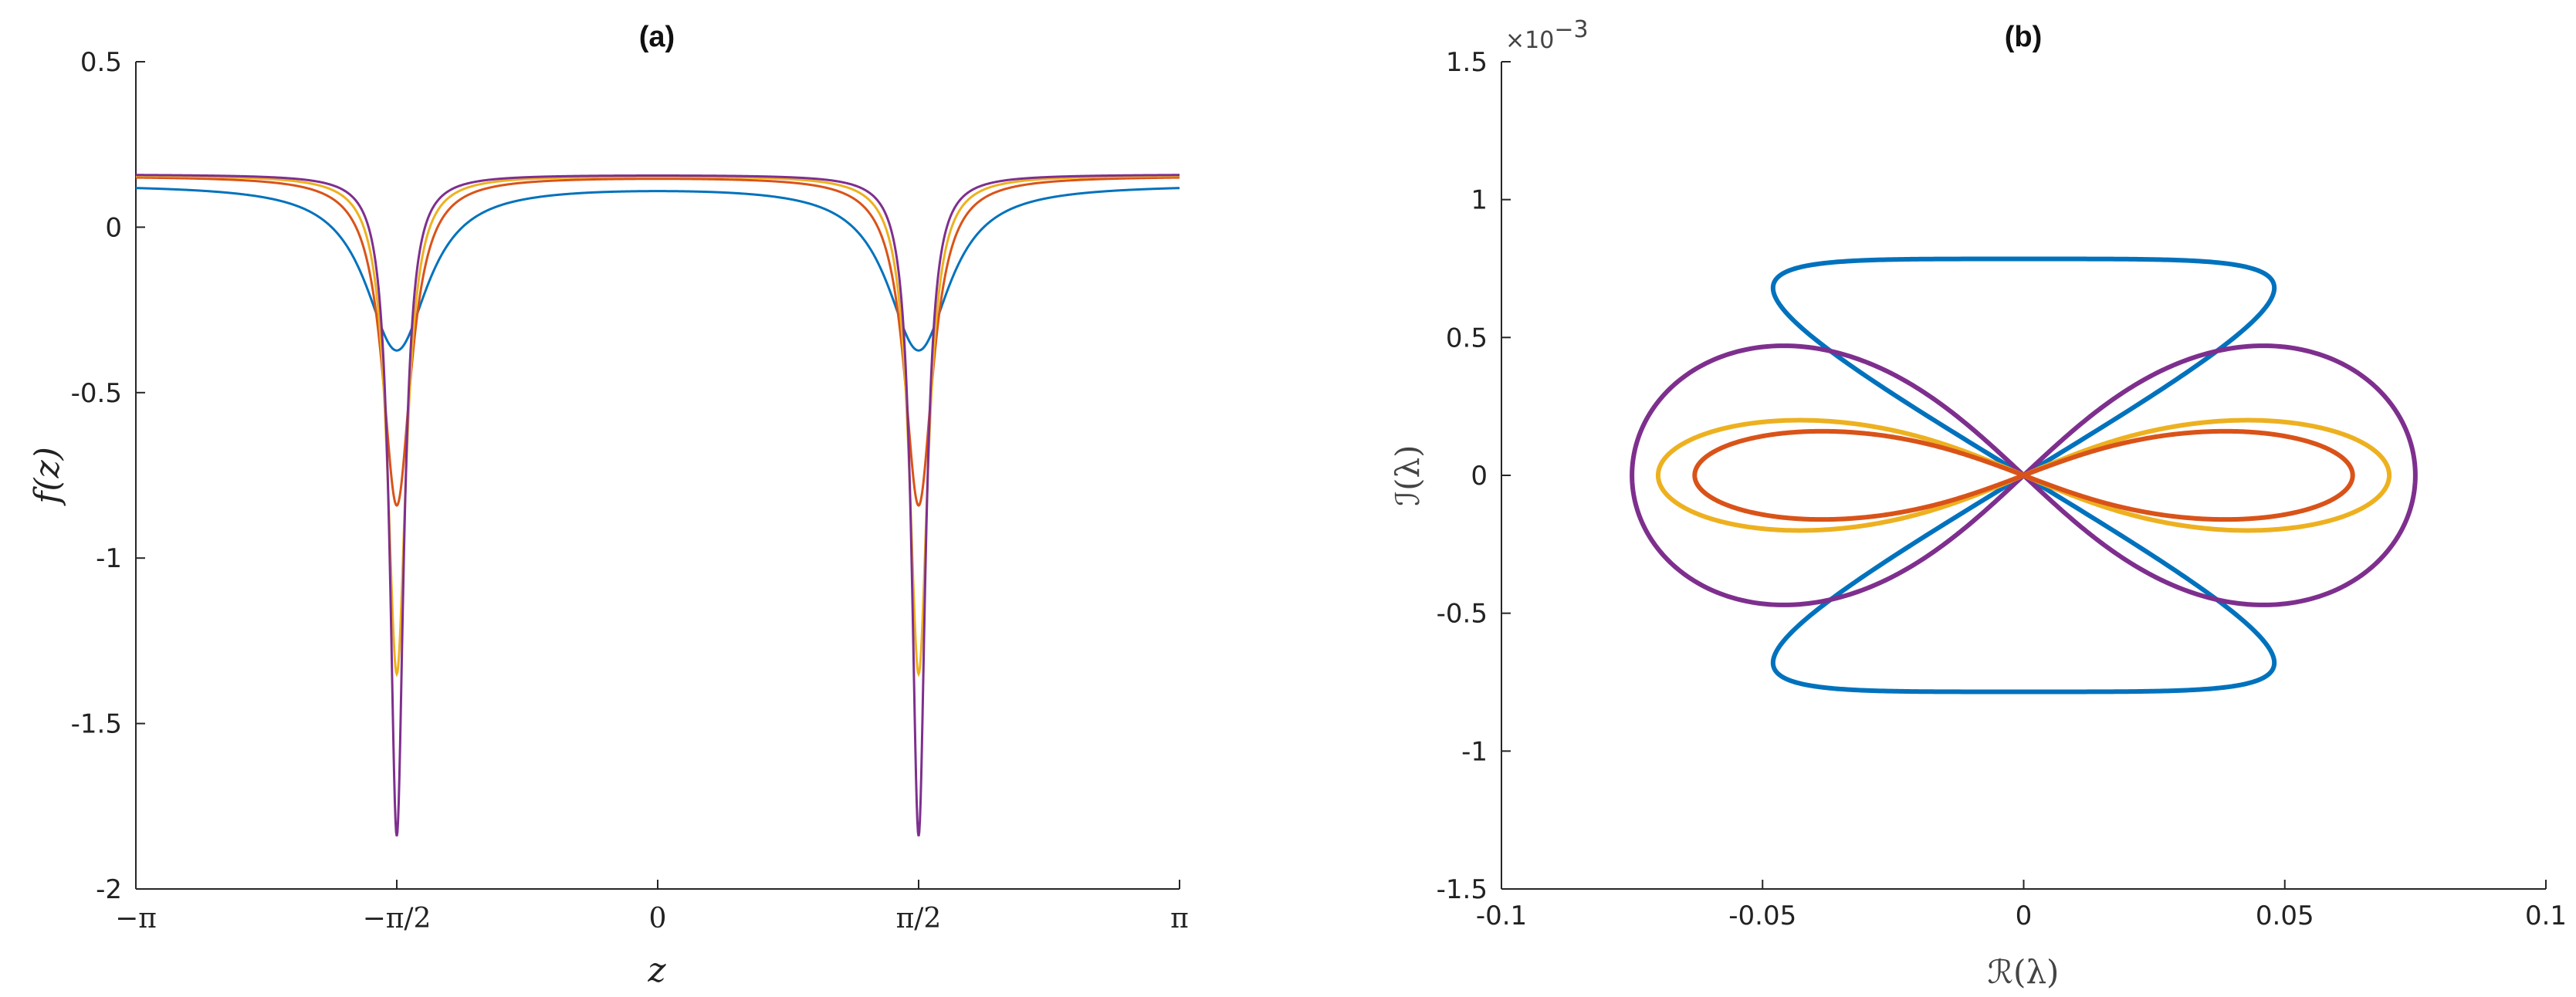 The image size is (2576, 997). I want to click on panel-b-x-label: ℛ(λ), so click(2024, 972).